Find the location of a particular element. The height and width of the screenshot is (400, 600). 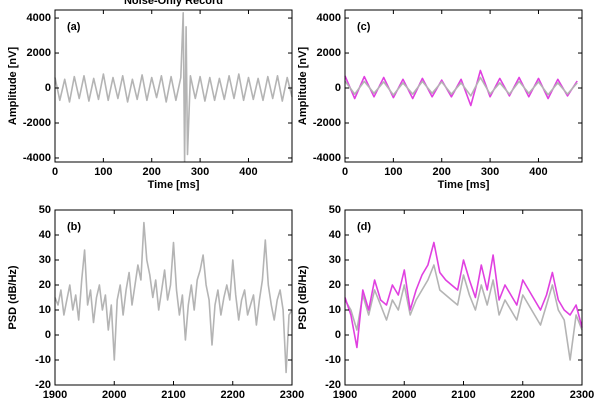

chart-title: Noise-Only Record is located at coordinates (173, 3).